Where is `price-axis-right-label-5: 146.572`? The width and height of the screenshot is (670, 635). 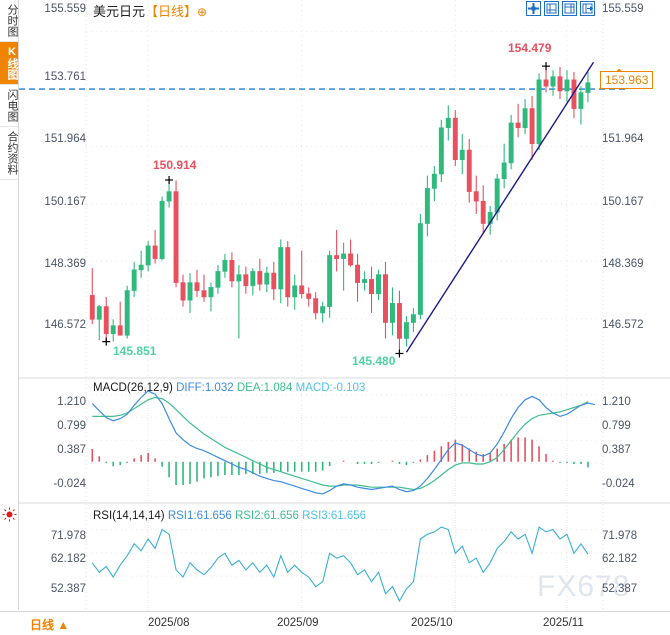
price-axis-right-label-5: 146.572 is located at coordinates (623, 325).